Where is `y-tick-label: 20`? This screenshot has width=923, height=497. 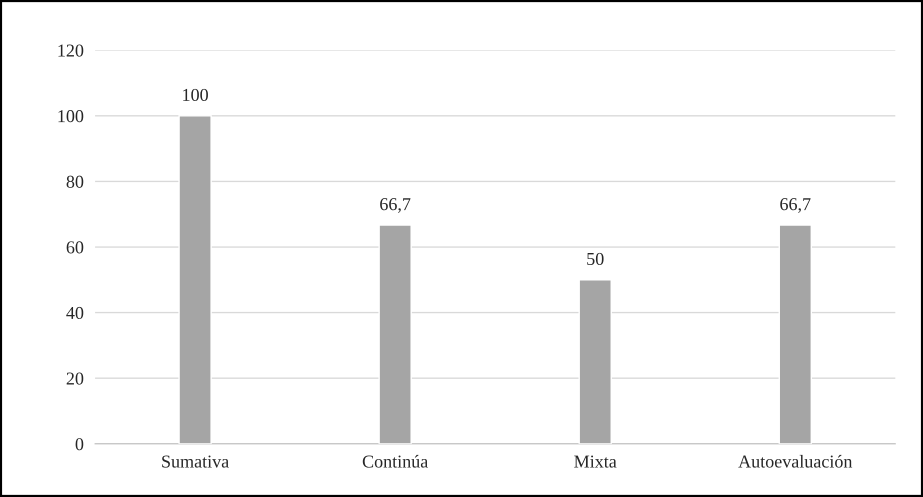 y-tick-label: 20 is located at coordinates (75, 378).